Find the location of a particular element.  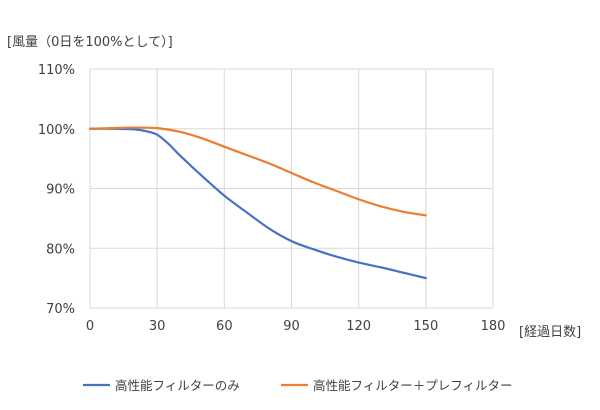

x-tick-label: 0 is located at coordinates (90, 326).